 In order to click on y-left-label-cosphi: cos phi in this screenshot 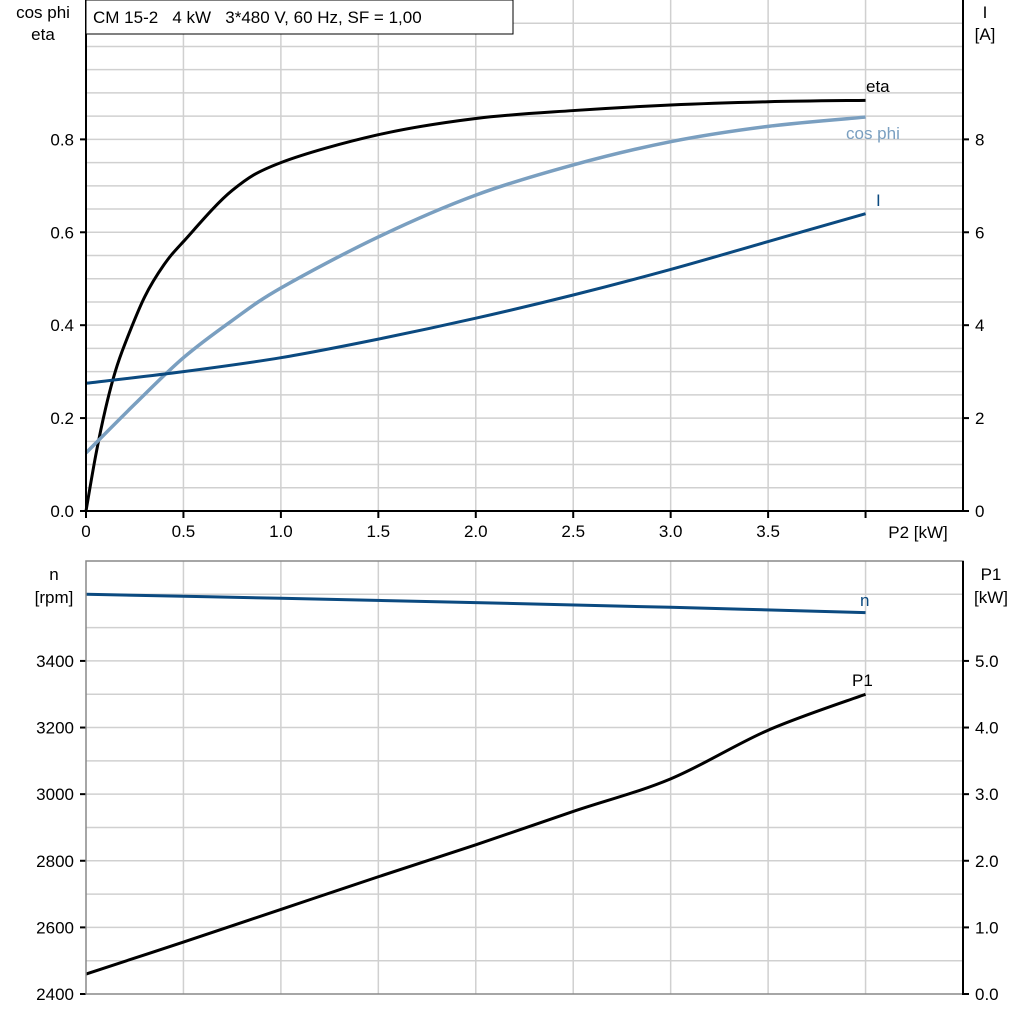, I will do `click(43, 12)`.